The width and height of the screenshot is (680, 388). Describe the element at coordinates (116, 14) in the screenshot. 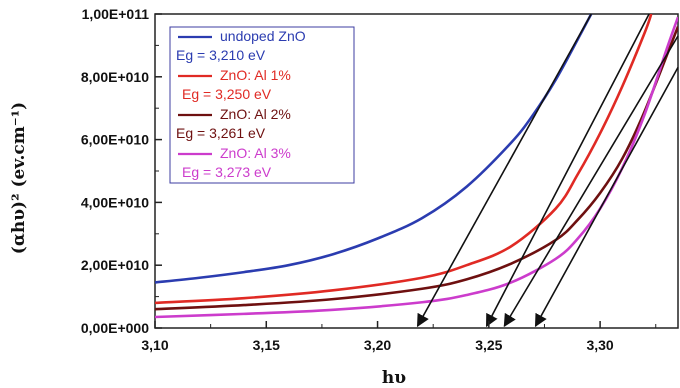

I see `y-tick-label: 1,00E+011` at that location.